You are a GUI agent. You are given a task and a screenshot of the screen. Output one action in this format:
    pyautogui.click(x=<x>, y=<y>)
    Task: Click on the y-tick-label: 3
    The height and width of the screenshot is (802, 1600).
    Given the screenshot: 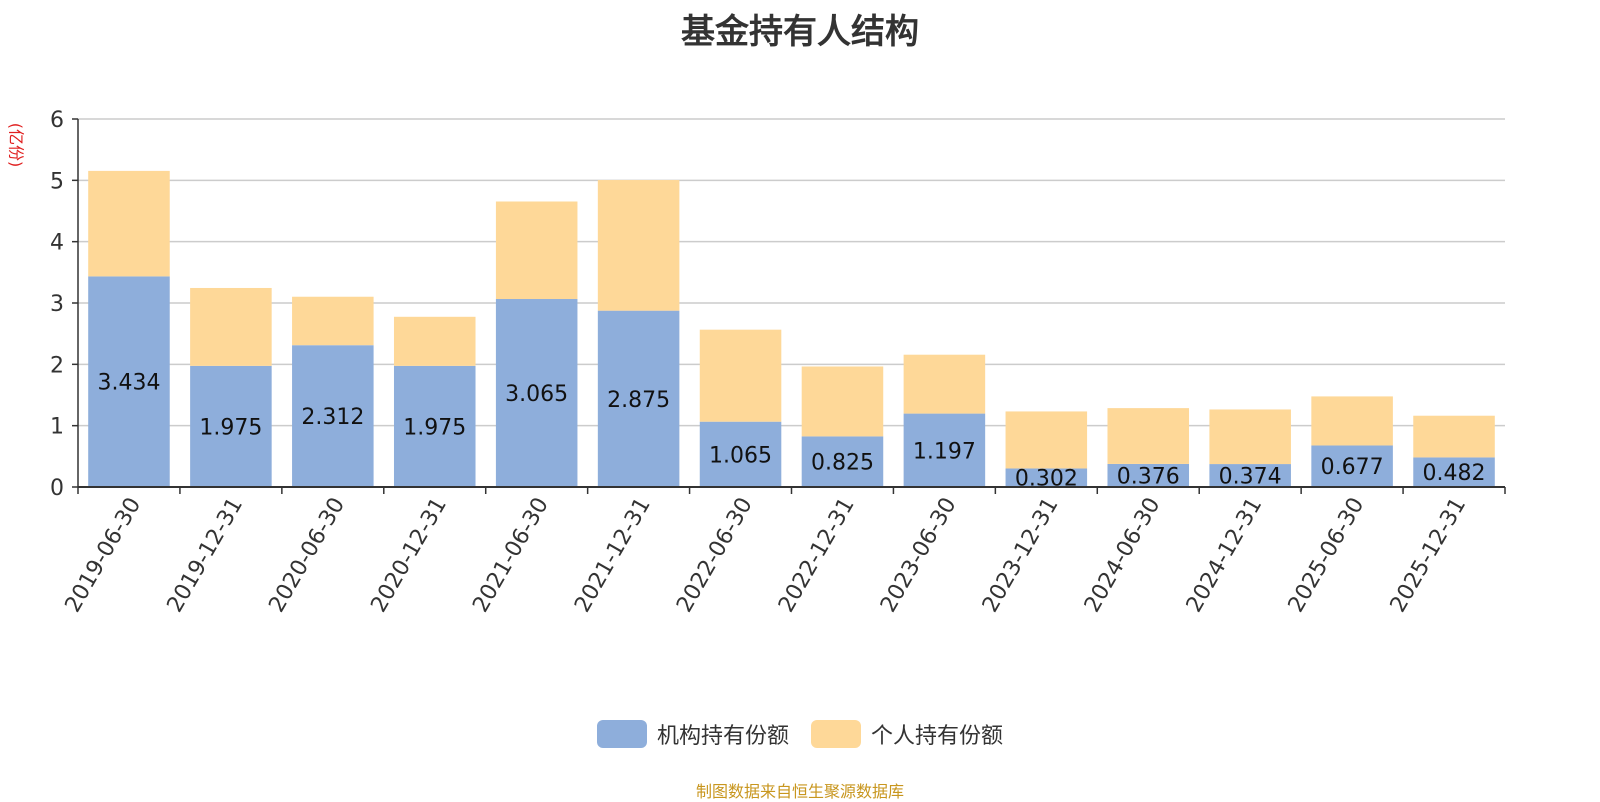 What is the action you would take?
    pyautogui.click(x=57, y=304)
    